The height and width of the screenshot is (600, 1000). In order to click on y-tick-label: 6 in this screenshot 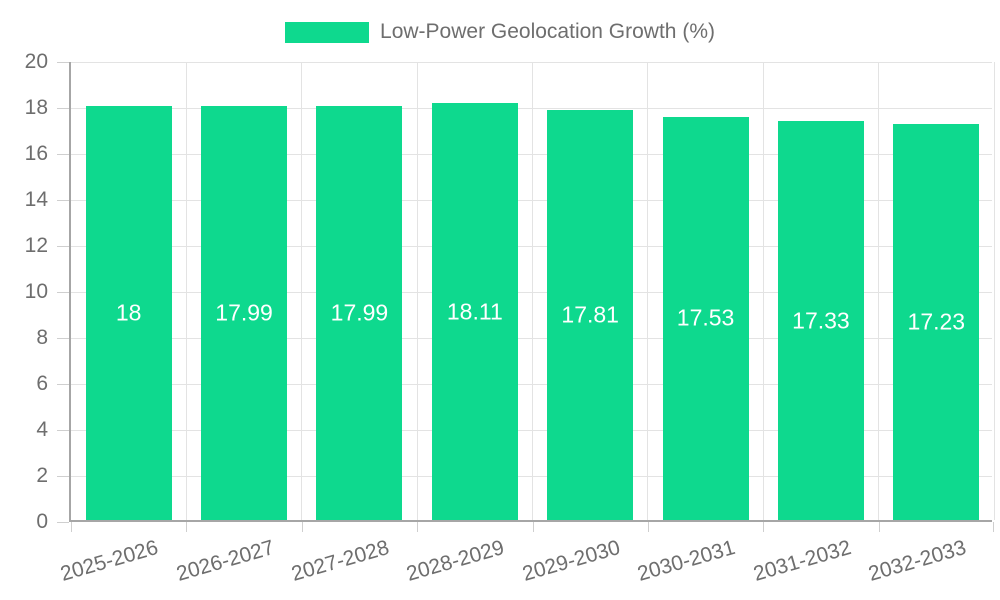, I will do `click(42, 383)`.